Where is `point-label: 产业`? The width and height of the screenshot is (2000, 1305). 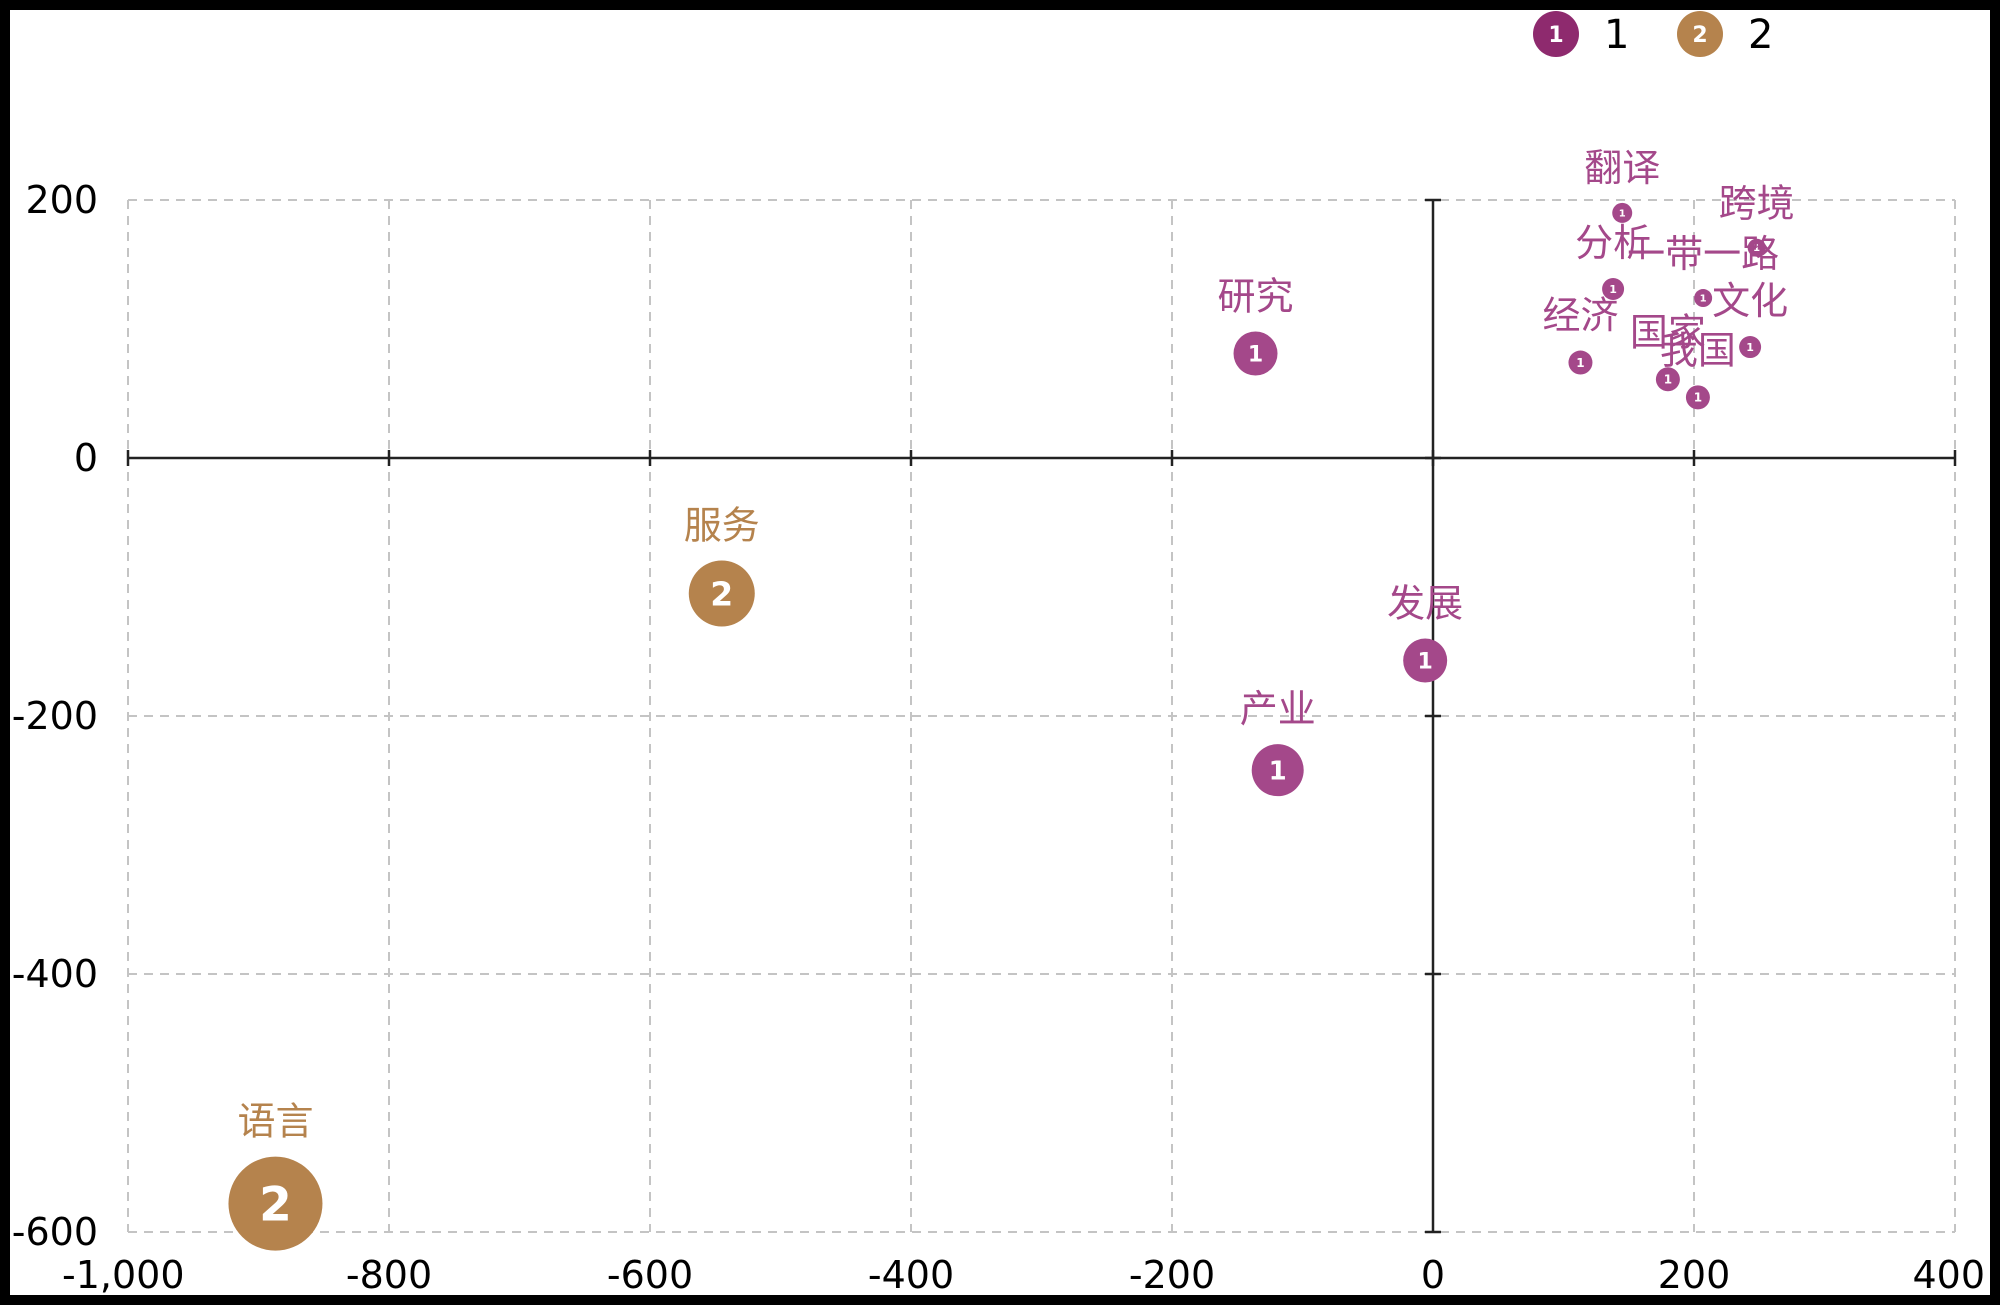
point-label: 产业 is located at coordinates (1278, 709).